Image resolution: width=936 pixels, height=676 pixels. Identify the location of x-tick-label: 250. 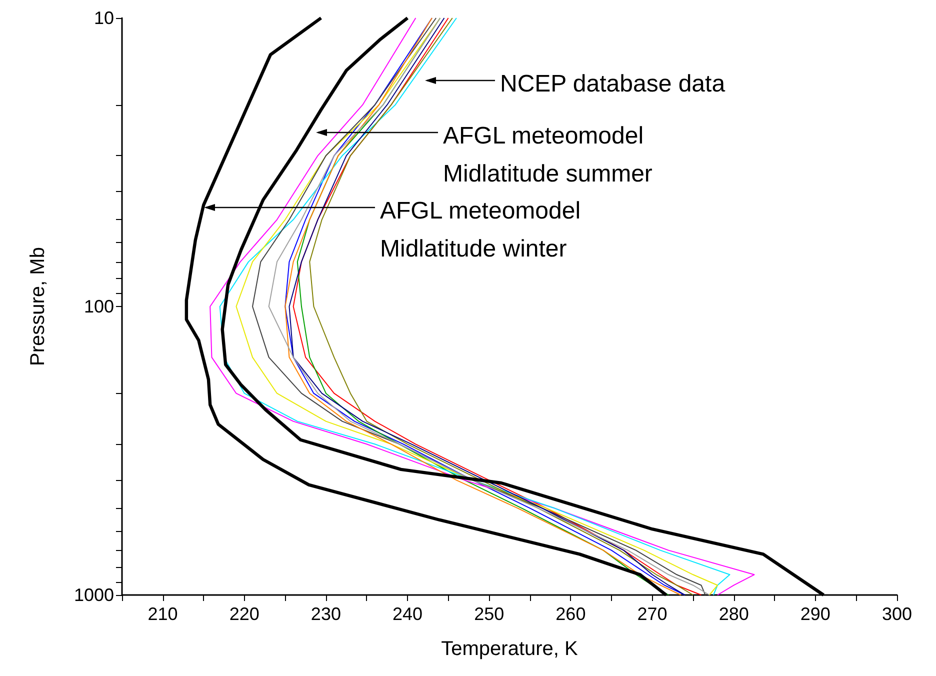
(489, 614).